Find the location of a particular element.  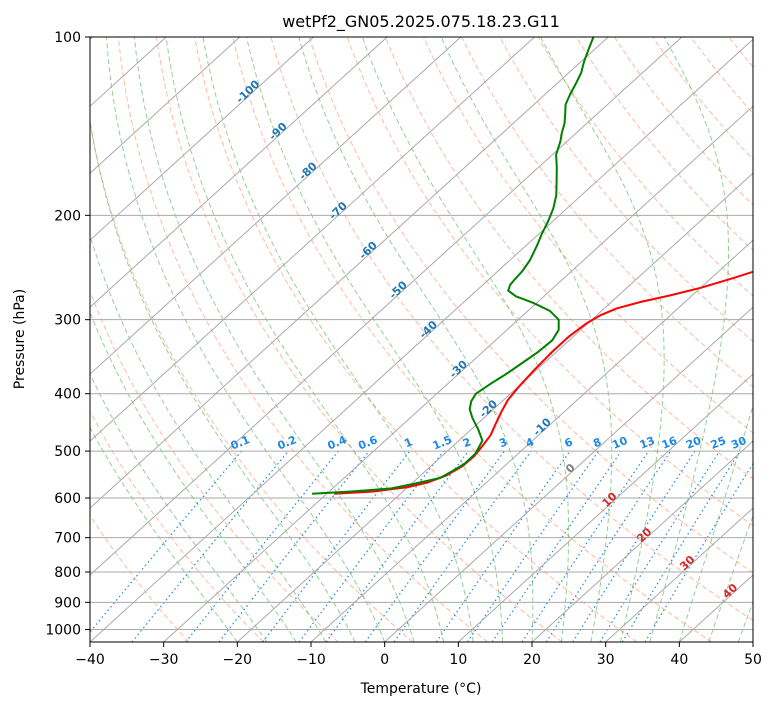

y-tick-label: 800 is located at coordinates (67, 573).